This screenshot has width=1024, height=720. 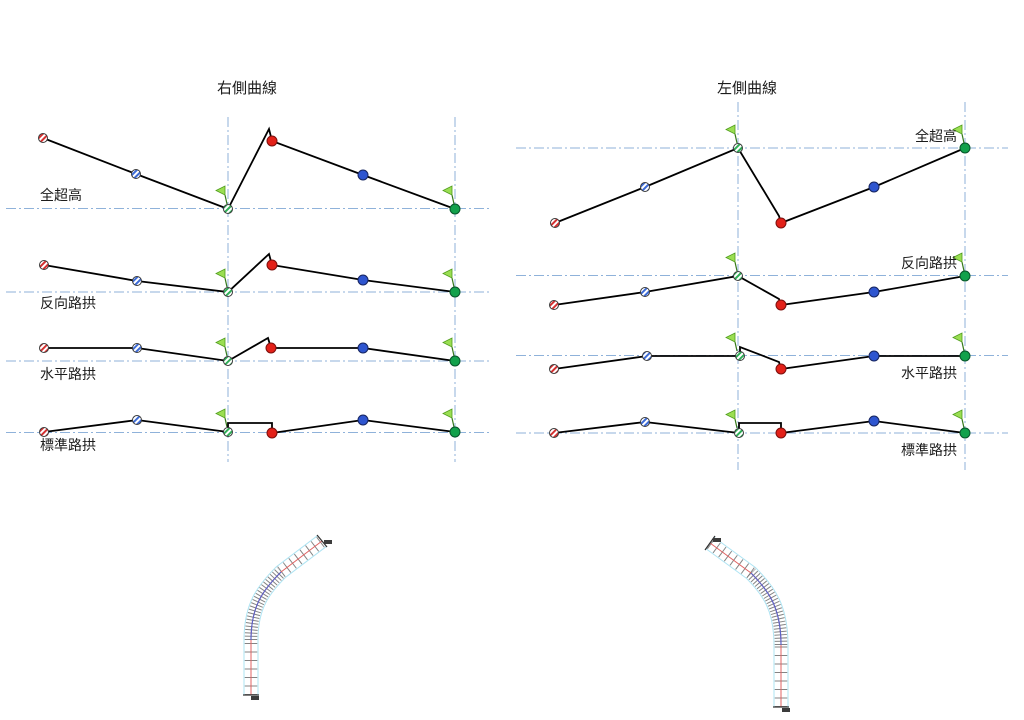 I want to click on row-label-reverse-crown-left: 反向路拱, so click(x=929, y=264).